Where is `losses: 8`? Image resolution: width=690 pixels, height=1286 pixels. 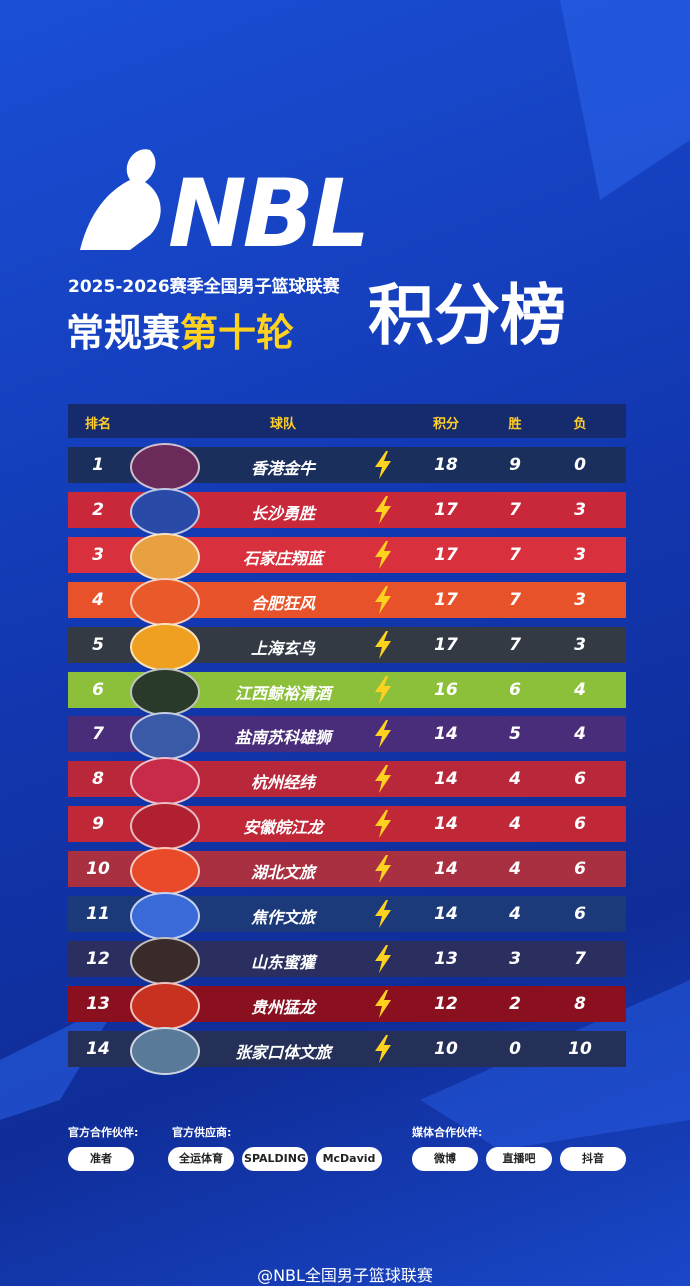 losses: 8 is located at coordinates (580, 1003).